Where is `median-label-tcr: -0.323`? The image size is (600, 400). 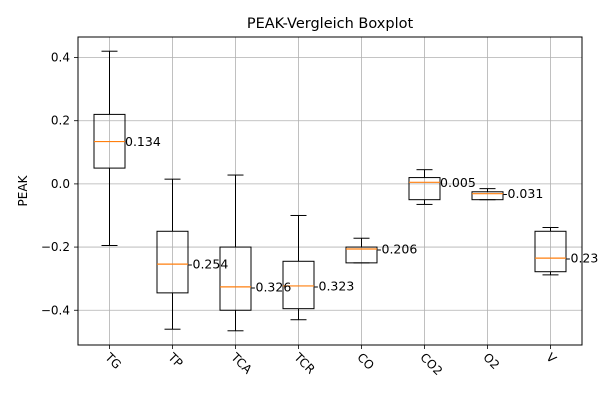
median-label-tcr: -0.323 is located at coordinates (334, 285).